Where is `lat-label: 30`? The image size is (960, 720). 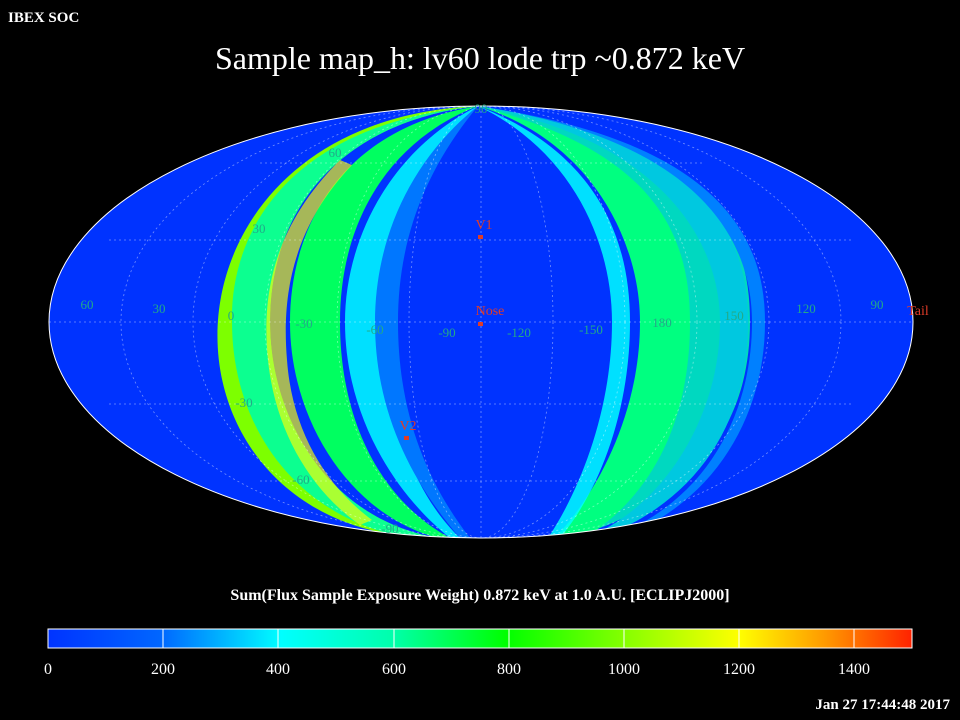 lat-label: 30 is located at coordinates (259, 228).